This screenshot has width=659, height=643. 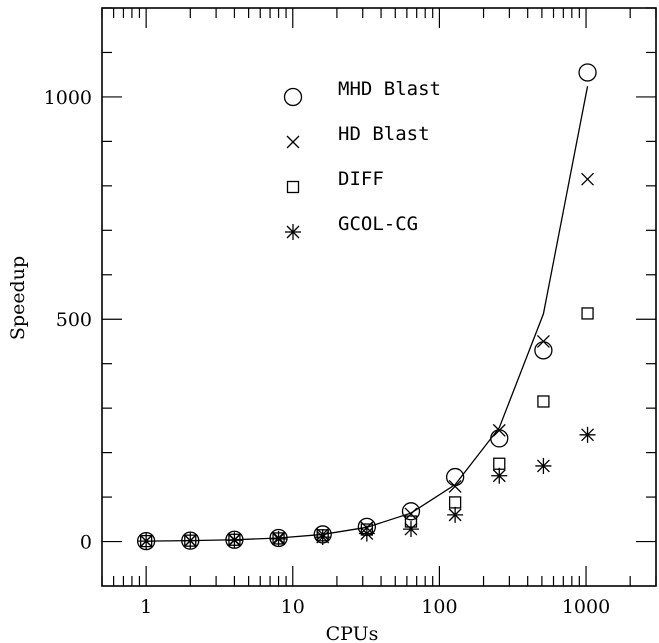 What do you see at coordinates (439, 607) in the screenshot?
I see `x-tick-label: 100` at bounding box center [439, 607].